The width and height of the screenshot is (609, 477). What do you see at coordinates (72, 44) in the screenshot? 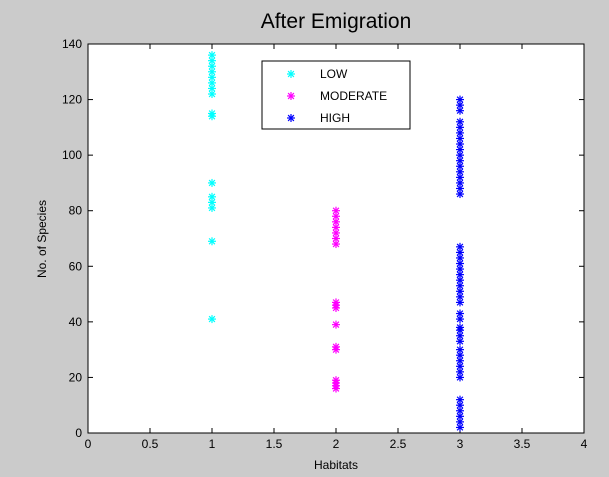
I see `y-tick-label: 140` at bounding box center [72, 44].